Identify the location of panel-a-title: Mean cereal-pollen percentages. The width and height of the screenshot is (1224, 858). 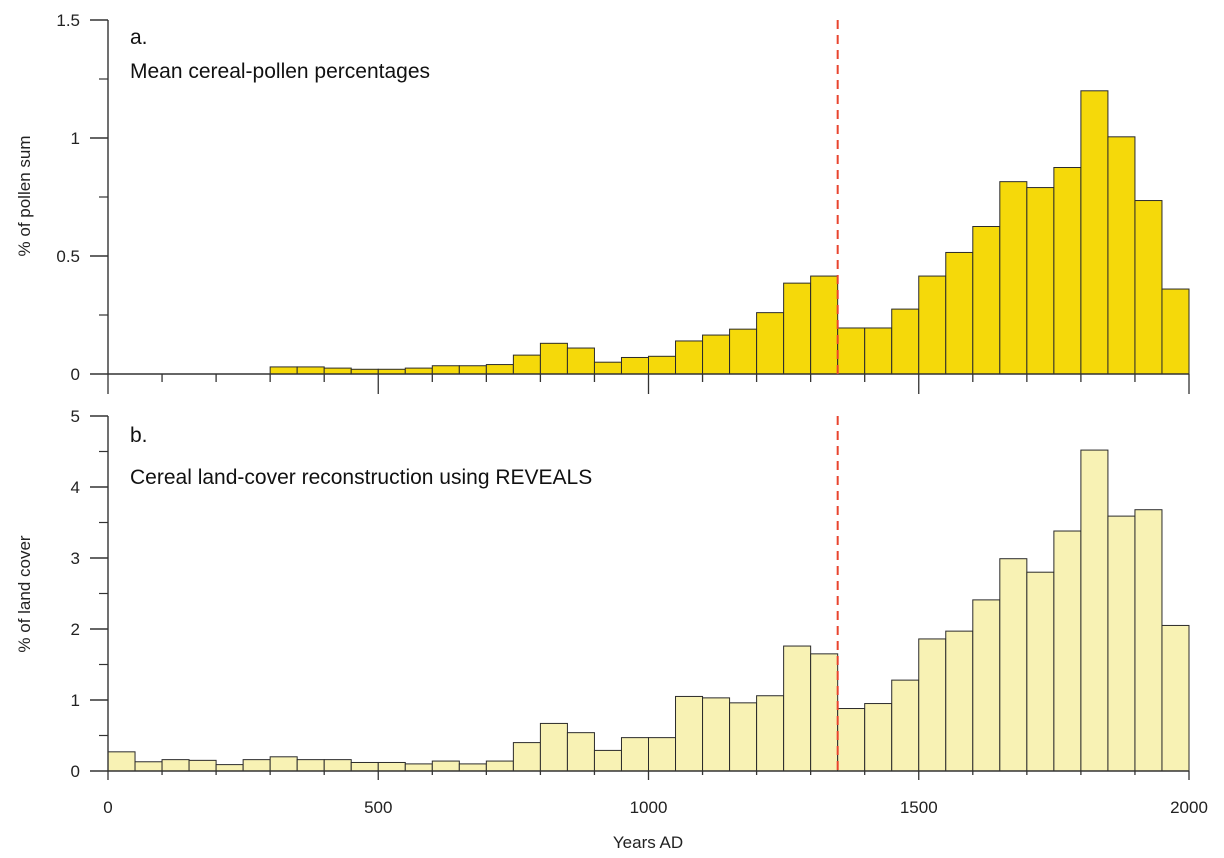
(280, 71).